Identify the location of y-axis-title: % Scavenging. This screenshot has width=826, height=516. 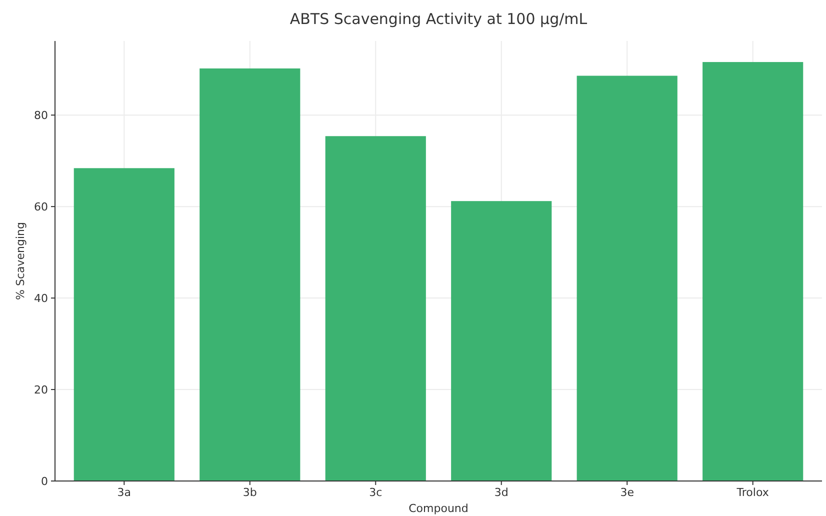
(20, 261).